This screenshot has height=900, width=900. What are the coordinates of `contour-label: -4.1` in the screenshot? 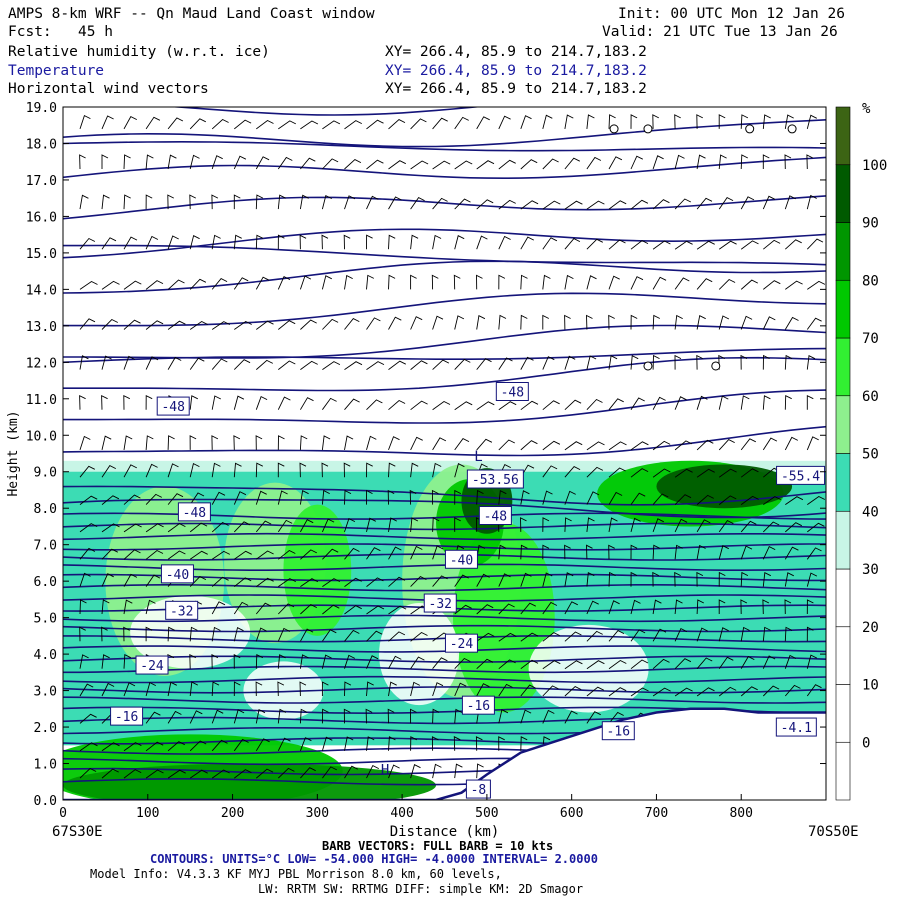 It's located at (796, 727).